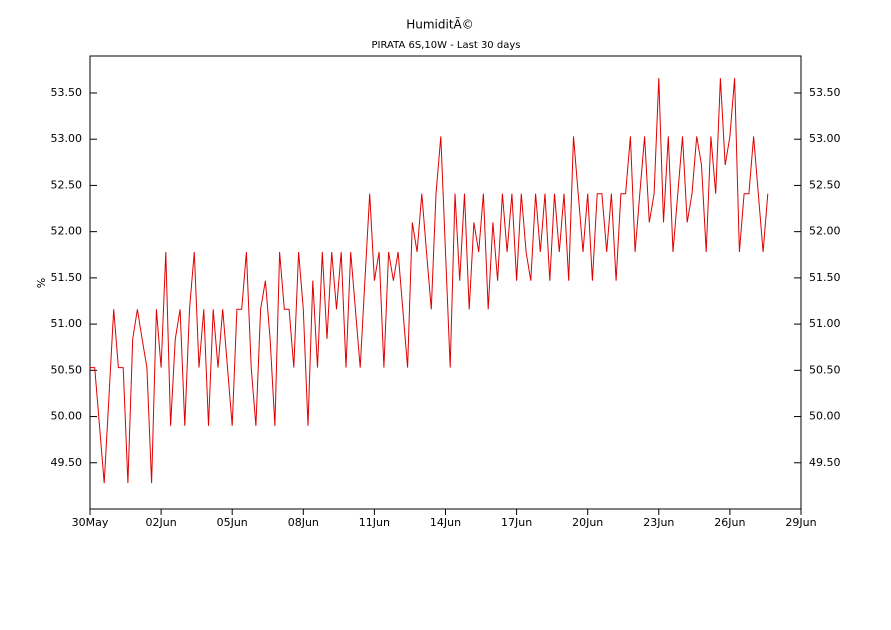 Image resolution: width=891 pixels, height=630 pixels. I want to click on y-tick-label: 53.50, so click(67, 92).